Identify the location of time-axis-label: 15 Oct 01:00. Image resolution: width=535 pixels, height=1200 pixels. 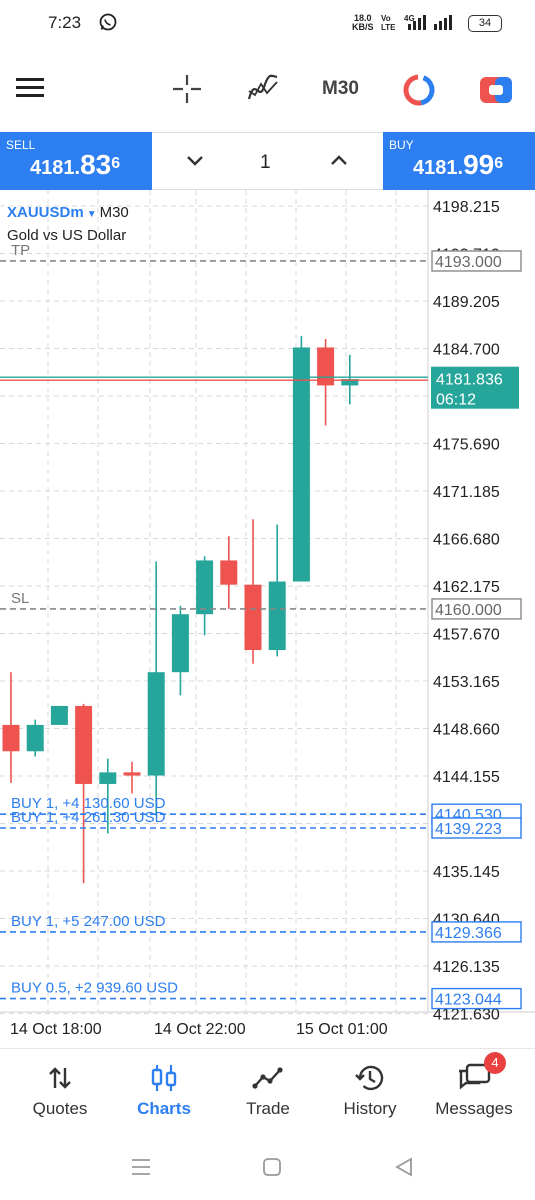
(342, 1029).